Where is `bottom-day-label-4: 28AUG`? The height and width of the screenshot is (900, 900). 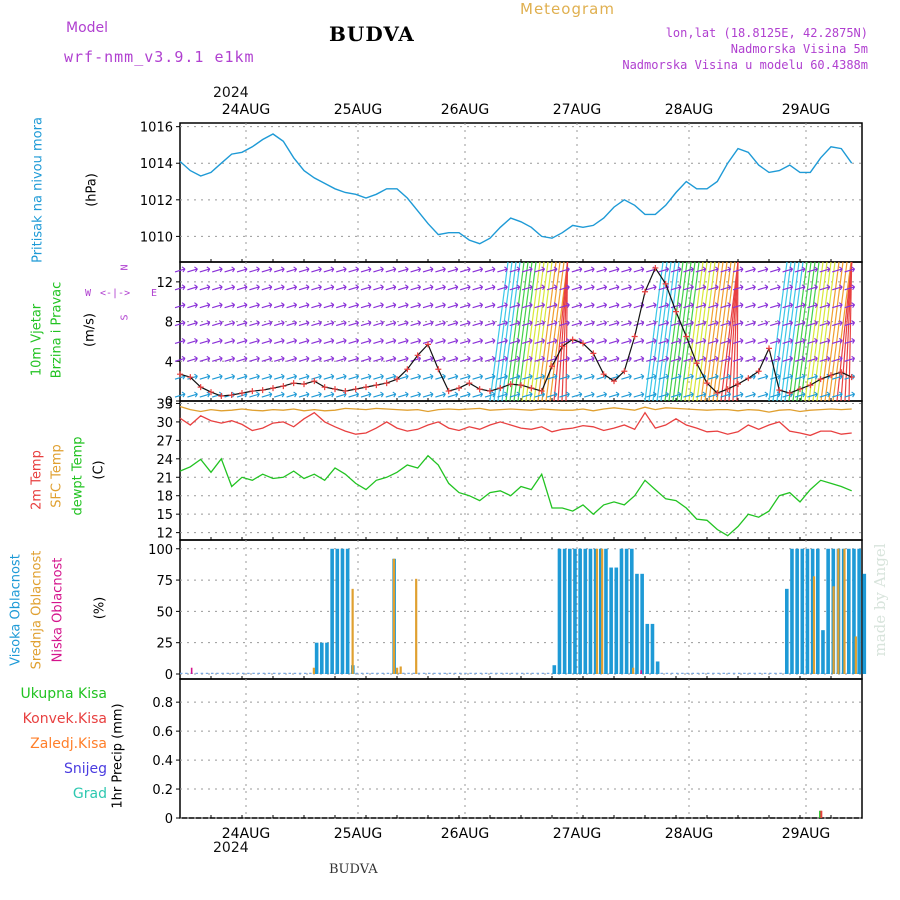 bottom-day-label-4: 28AUG is located at coordinates (689, 834).